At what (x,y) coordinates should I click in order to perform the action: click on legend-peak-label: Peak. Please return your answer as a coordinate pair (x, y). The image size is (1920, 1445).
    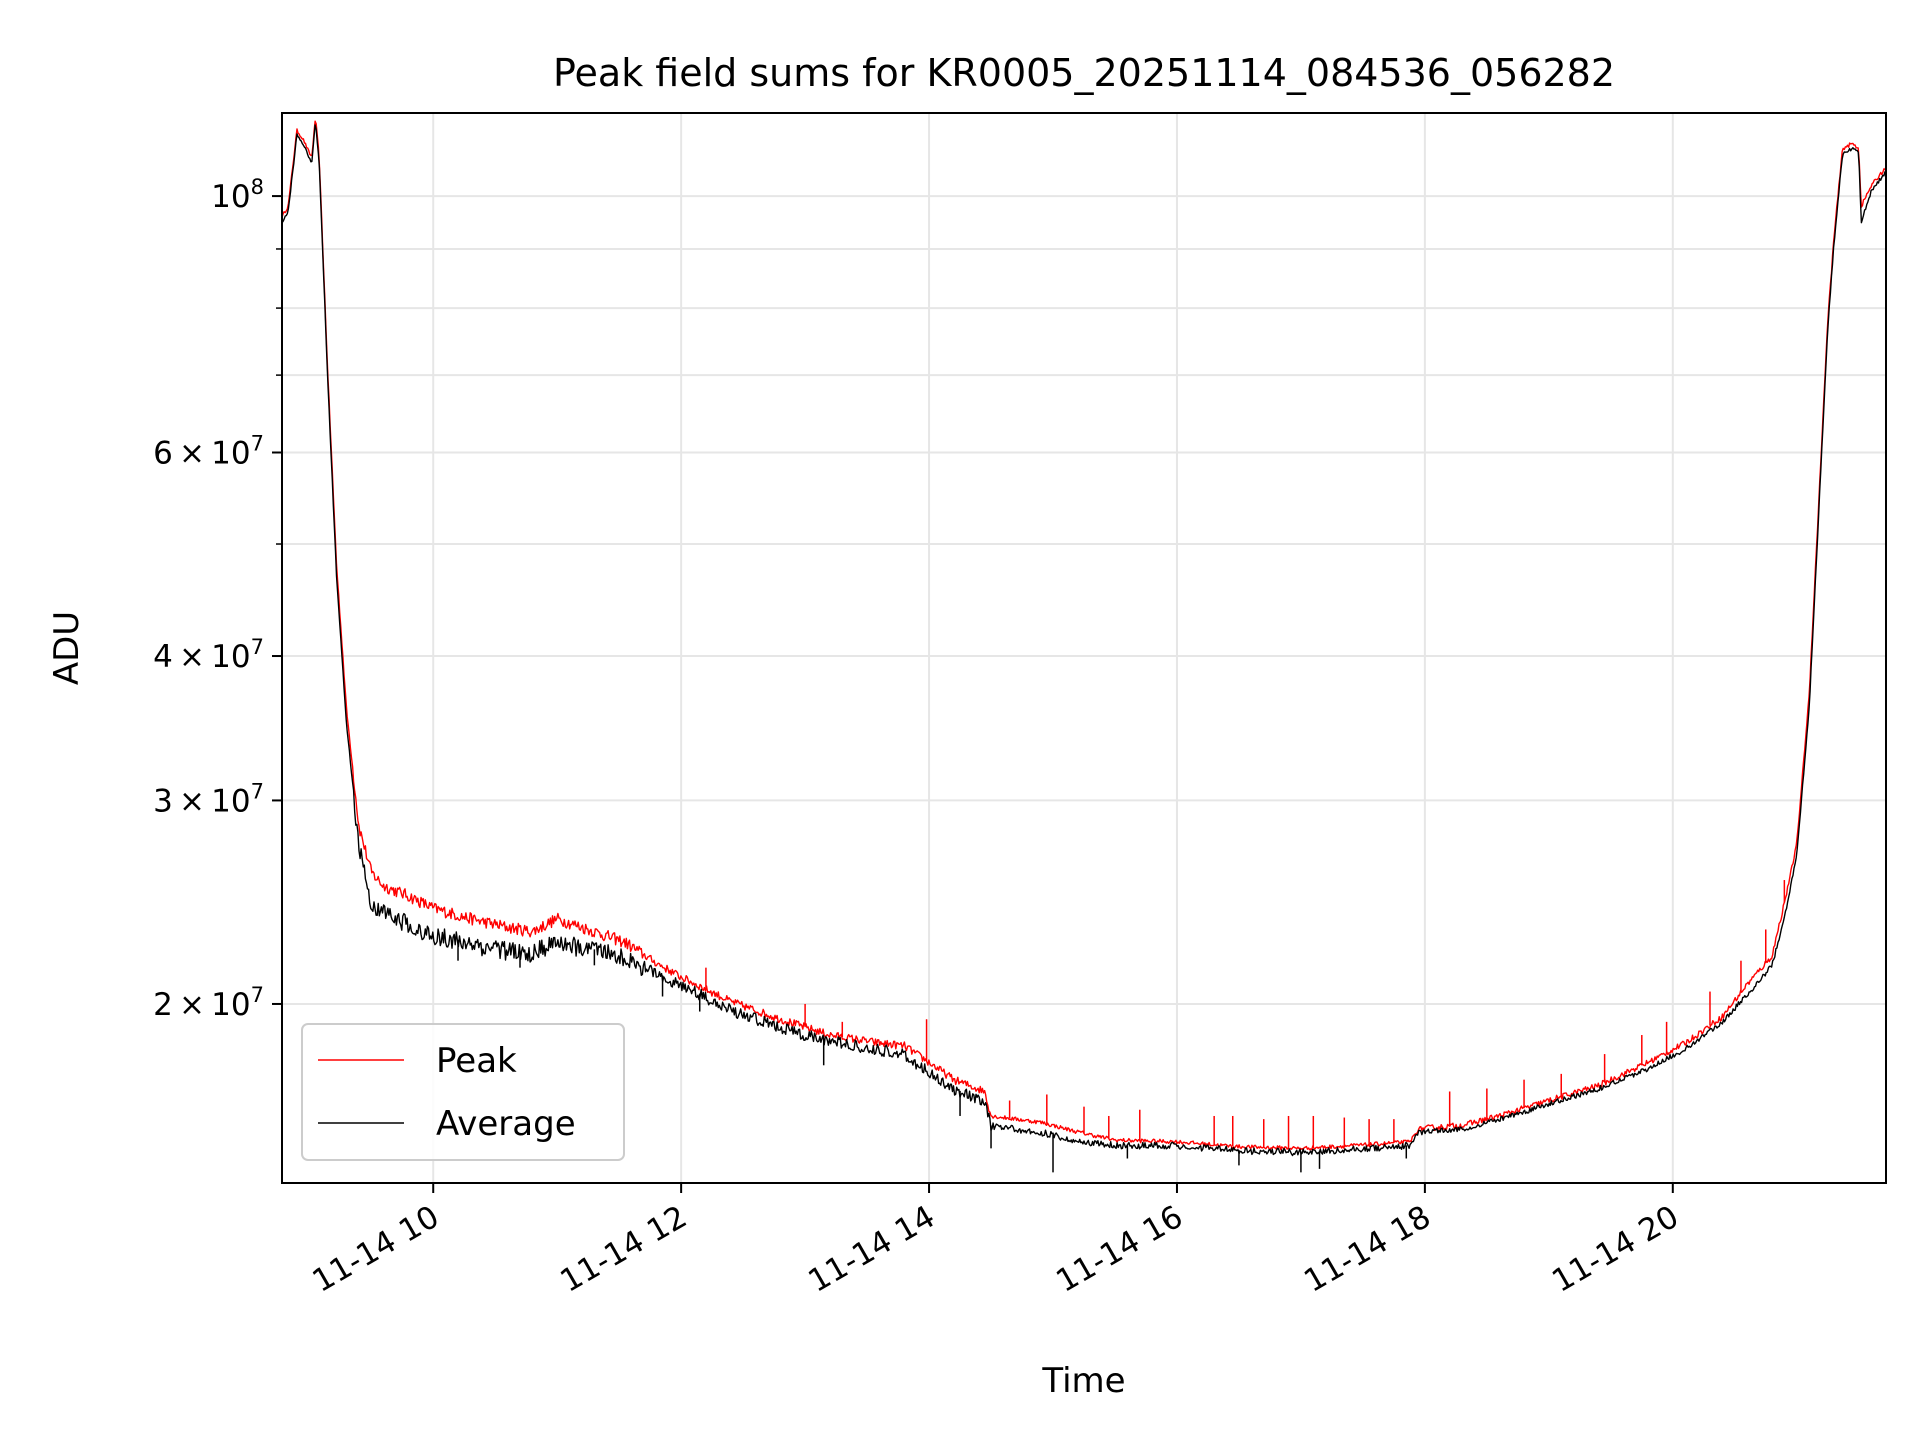
    Looking at the image, I should click on (476, 1061).